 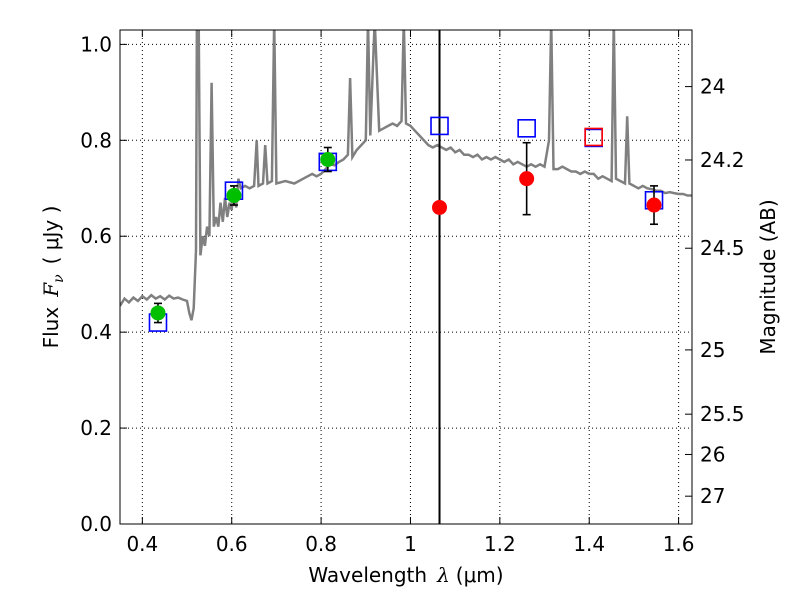 I want to click on x-tick-label: 0.4, so click(x=142, y=544).